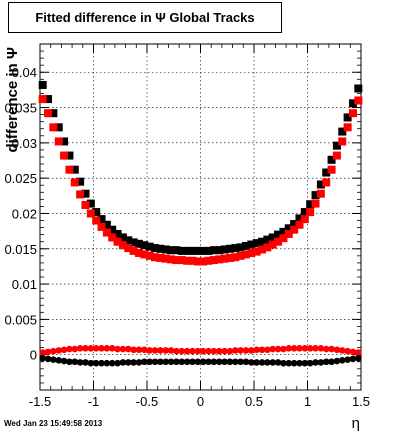  I want to click on x-tick-label: 0, so click(200, 401).